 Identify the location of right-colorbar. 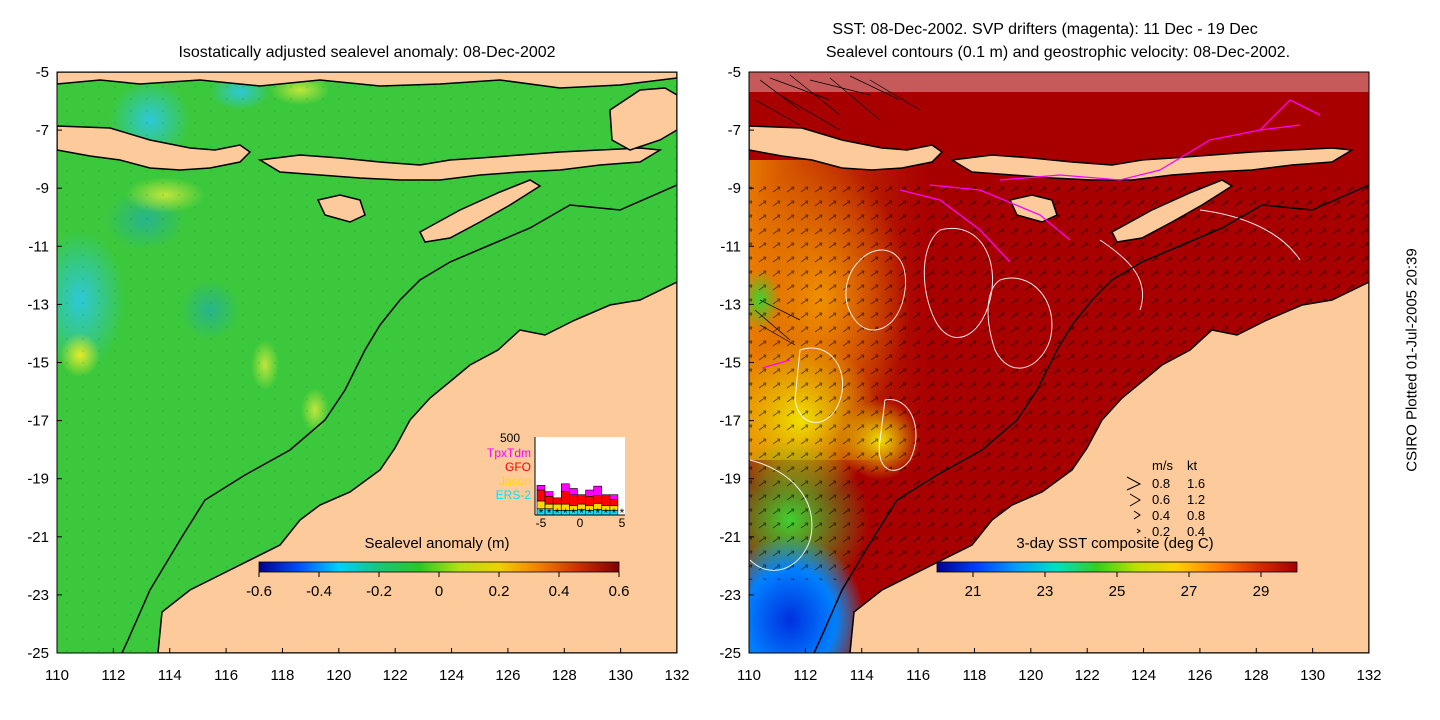
(1117, 567).